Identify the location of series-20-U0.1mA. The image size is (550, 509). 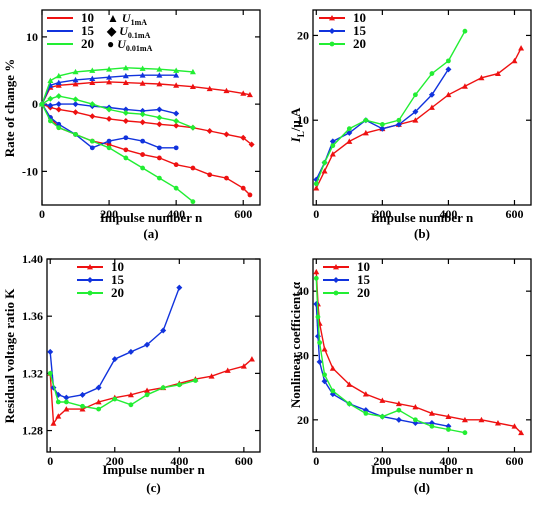
(117, 112).